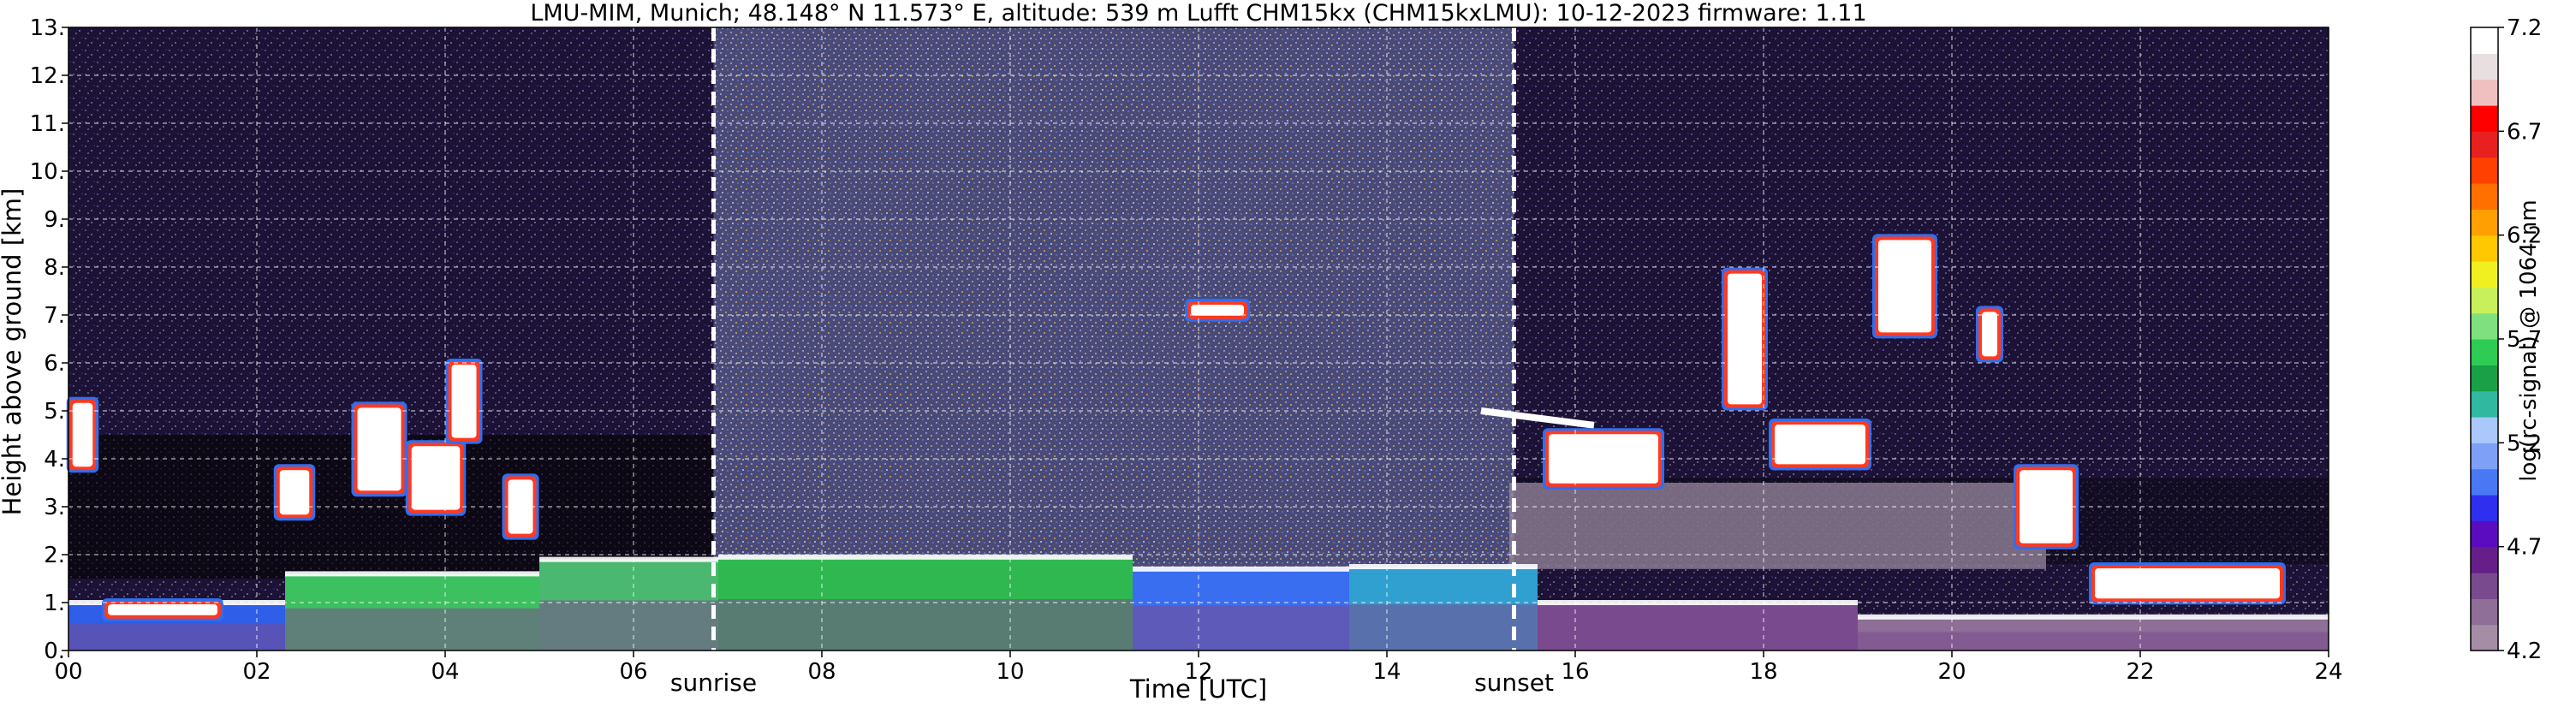 This screenshot has height=707, width=2576. What do you see at coordinates (14, 352) in the screenshot?
I see `y-axis-label: Height above ground [km]` at bounding box center [14, 352].